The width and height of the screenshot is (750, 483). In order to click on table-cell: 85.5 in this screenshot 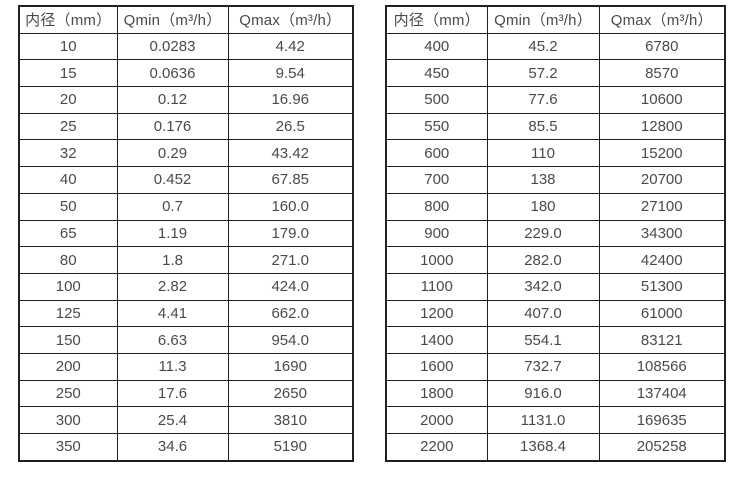, I will do `click(543, 126)`.